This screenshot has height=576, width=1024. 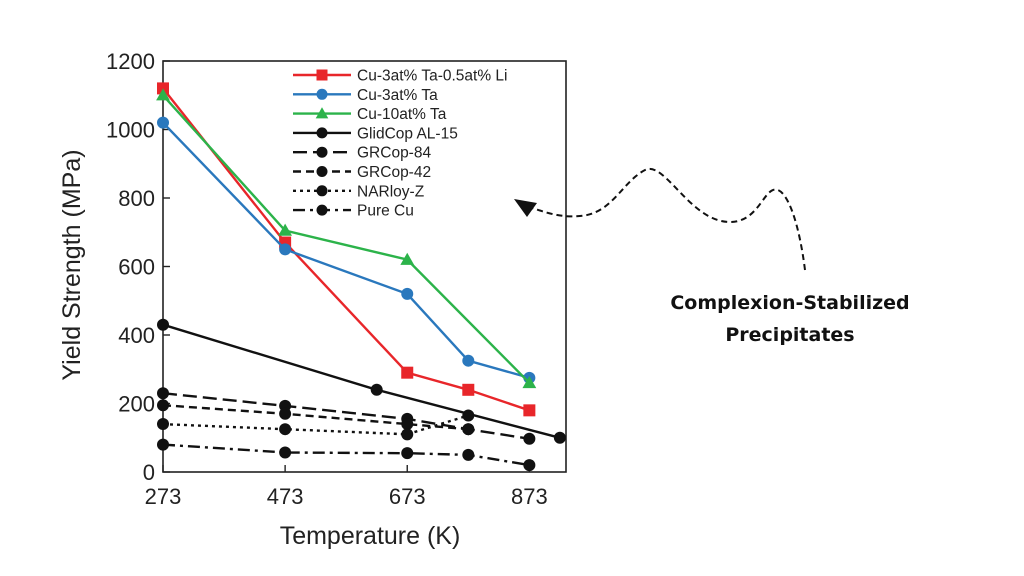 What do you see at coordinates (72, 264) in the screenshot?
I see `y-axis-title: Yield Strength (MPa)` at bounding box center [72, 264].